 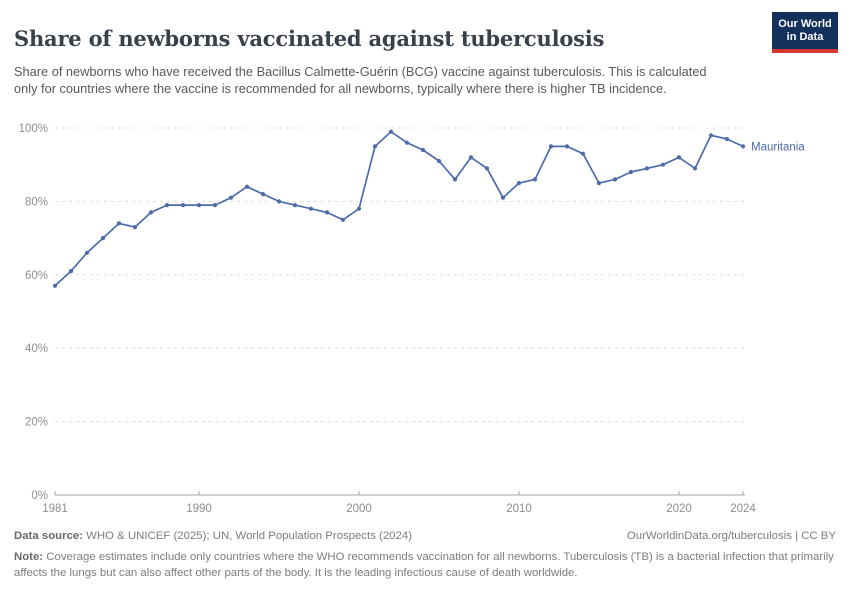 I want to click on y-axis-label: 80%, so click(x=36, y=202).